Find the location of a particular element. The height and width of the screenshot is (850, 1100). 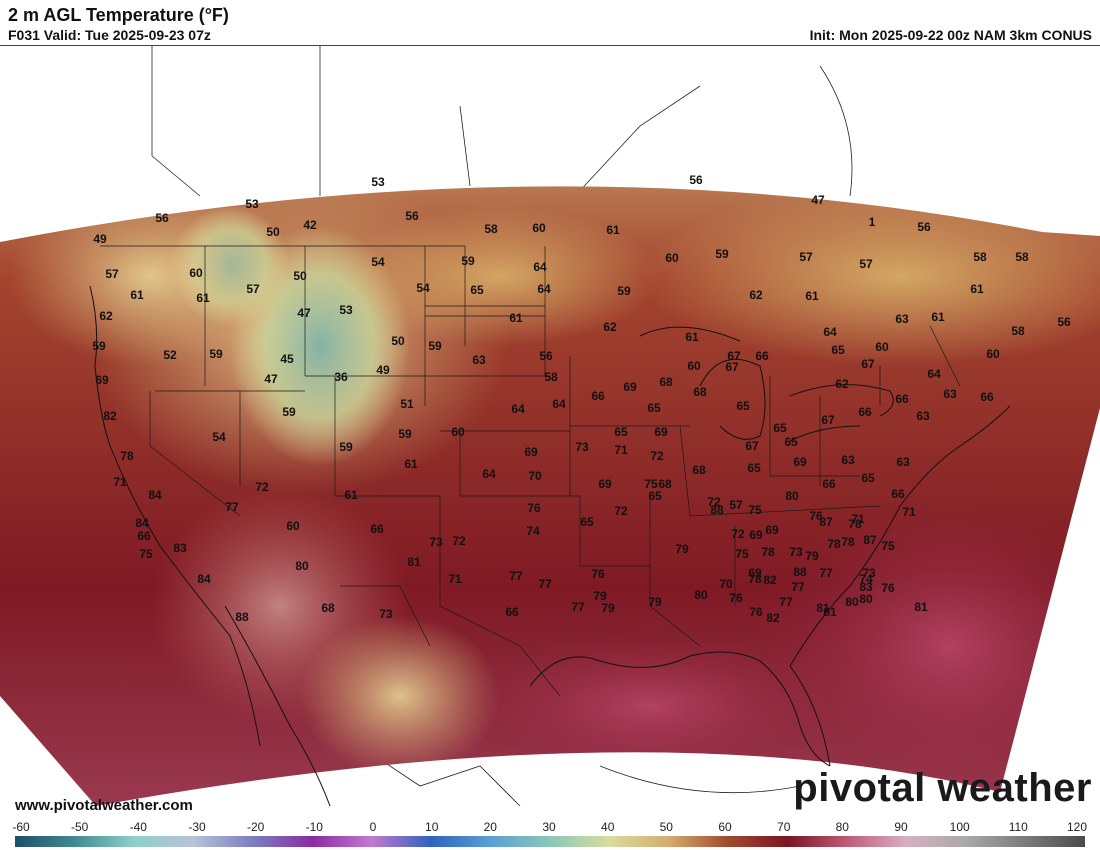

temperature-value-label: 83 is located at coordinates (180, 548).